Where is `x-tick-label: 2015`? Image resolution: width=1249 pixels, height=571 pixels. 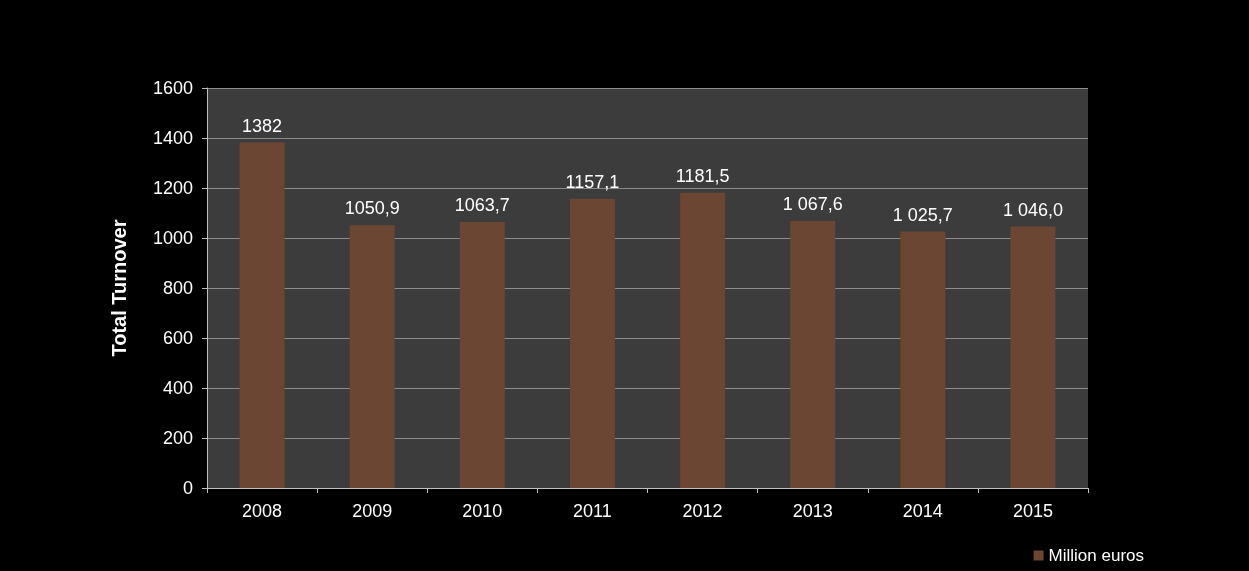 x-tick-label: 2015 is located at coordinates (1032, 511).